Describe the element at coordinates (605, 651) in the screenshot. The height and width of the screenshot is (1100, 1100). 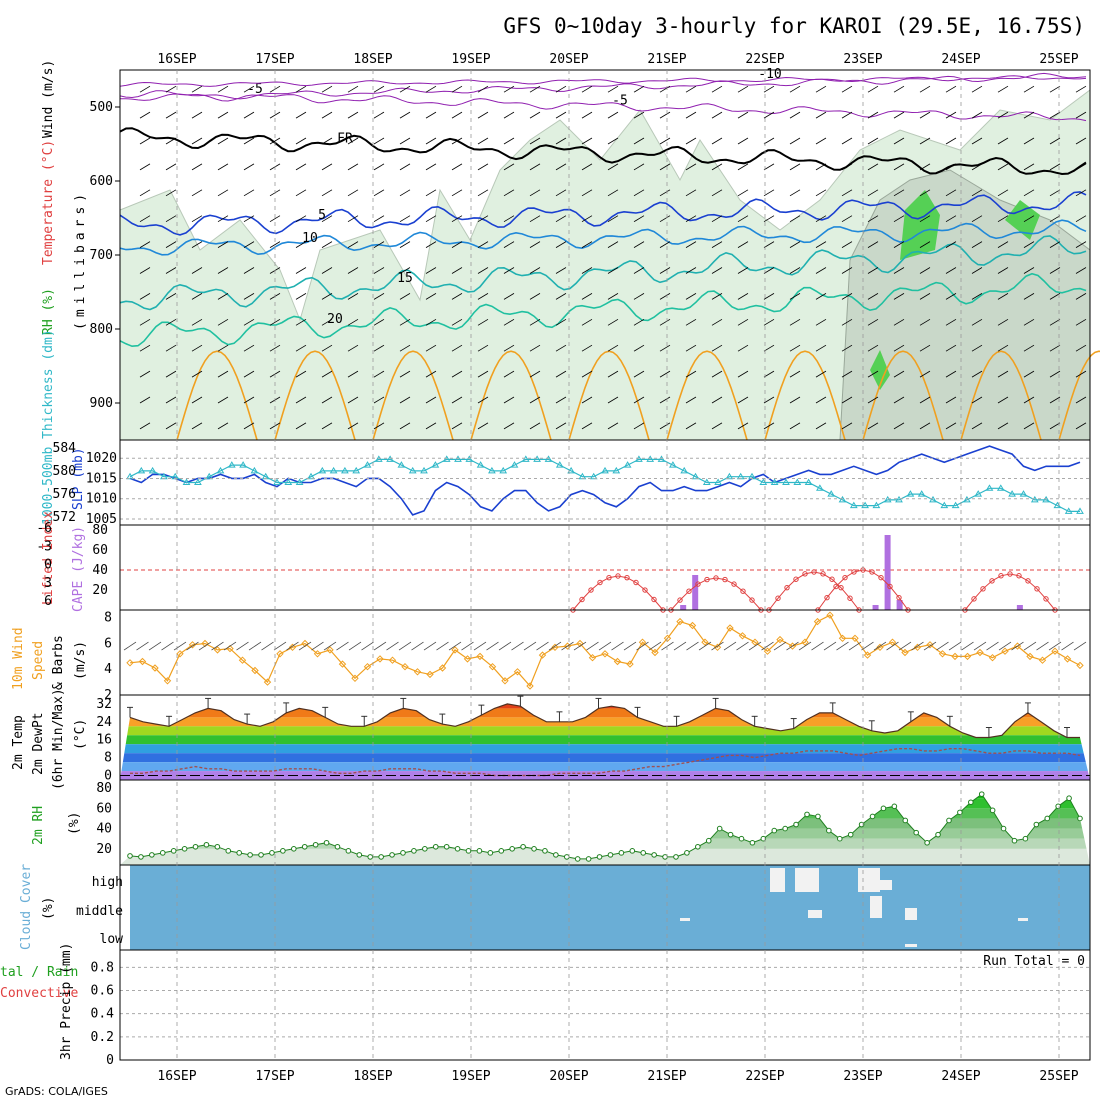
I see `wind-speed-series` at that location.